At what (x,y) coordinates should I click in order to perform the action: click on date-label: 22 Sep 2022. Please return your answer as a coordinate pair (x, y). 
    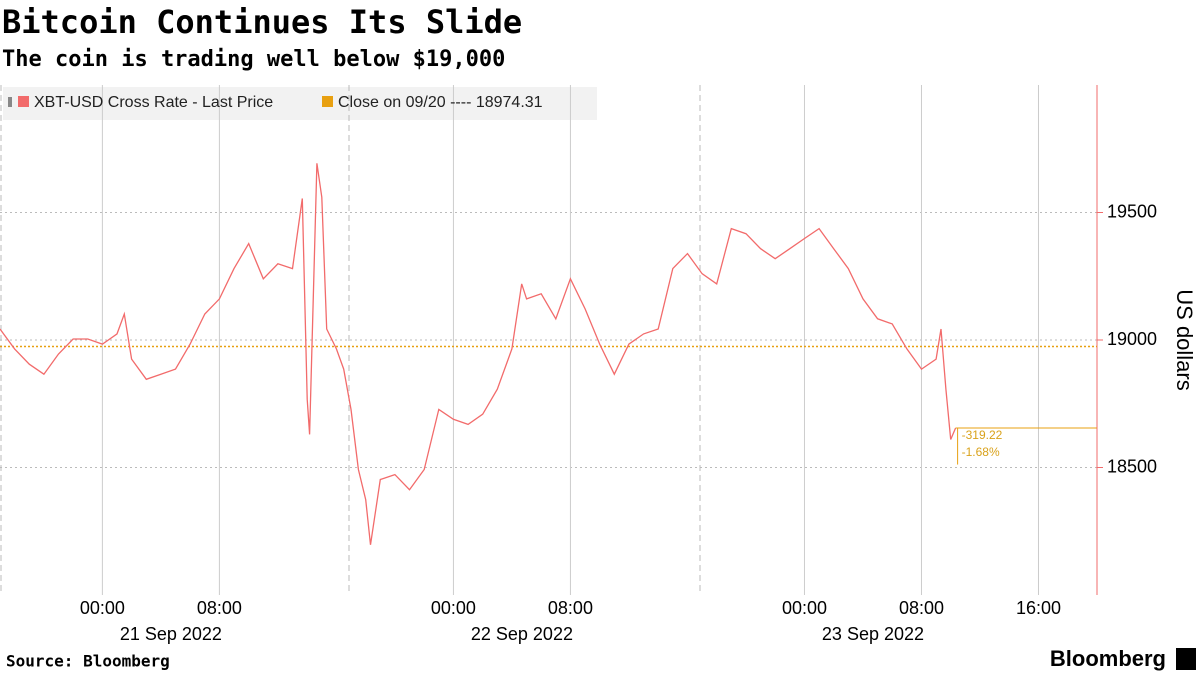
    Looking at the image, I should click on (522, 634).